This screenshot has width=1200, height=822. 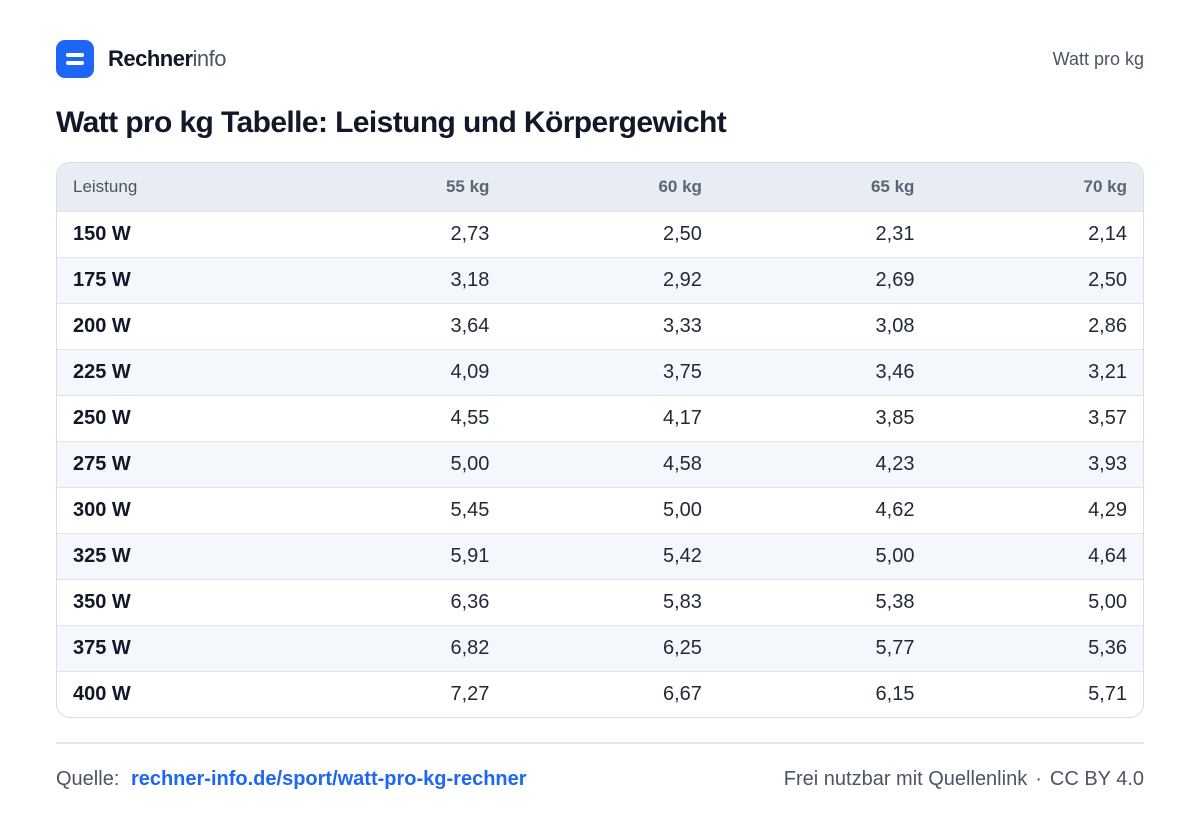 I want to click on value-cell: 5,38, so click(x=895, y=601).